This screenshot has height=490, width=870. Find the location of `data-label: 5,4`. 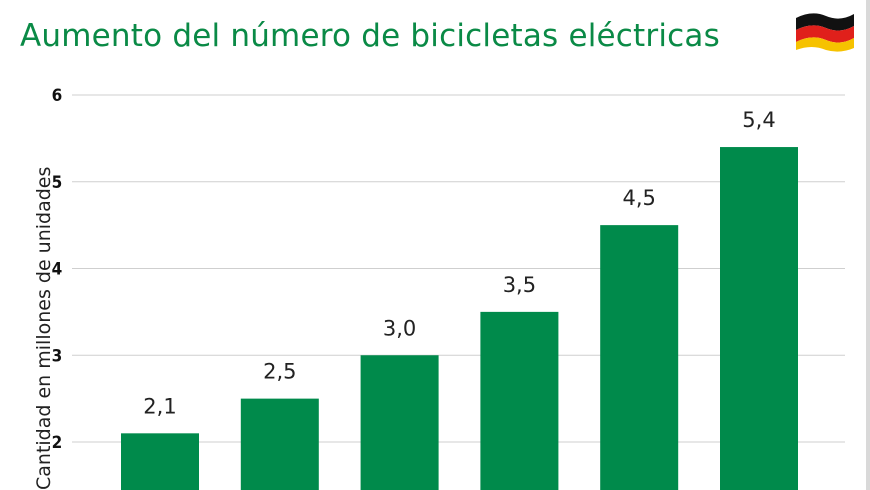

data-label: 5,4 is located at coordinates (758, 120).